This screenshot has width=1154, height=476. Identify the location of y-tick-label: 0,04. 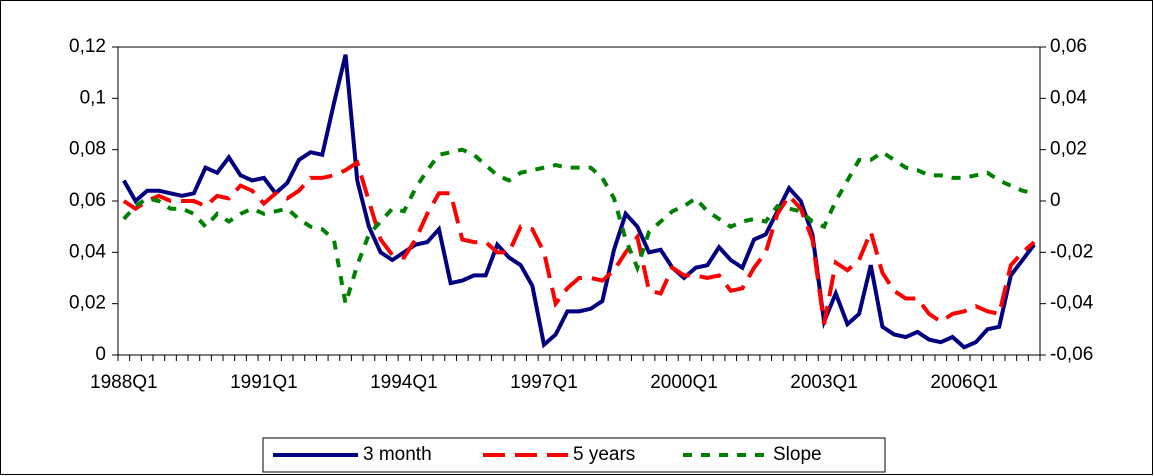
(87, 251).